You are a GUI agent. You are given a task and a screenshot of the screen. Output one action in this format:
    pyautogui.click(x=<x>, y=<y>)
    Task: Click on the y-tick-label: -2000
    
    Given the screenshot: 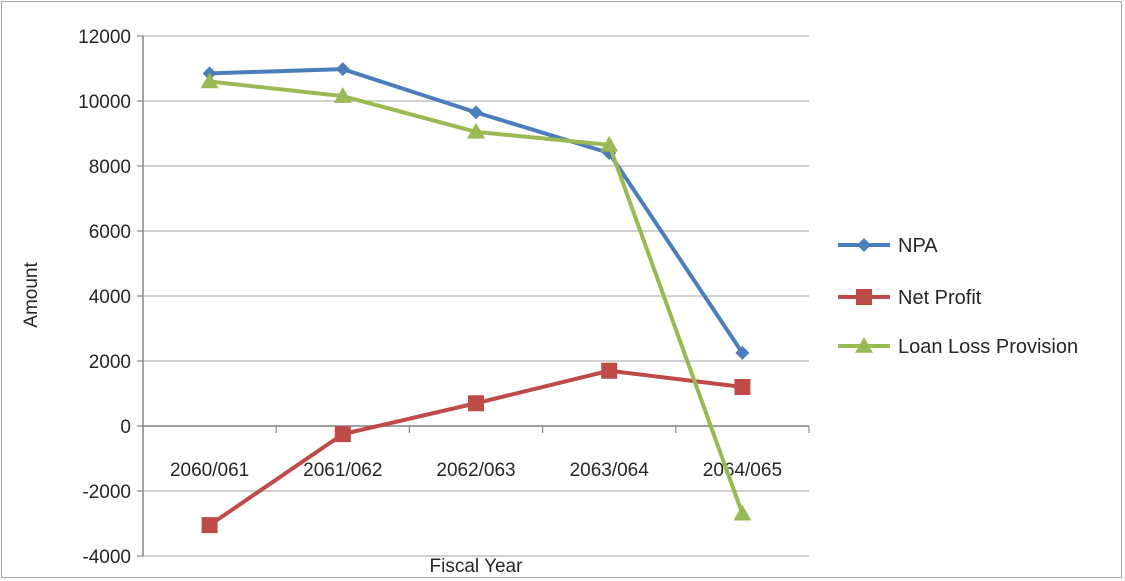 What is the action you would take?
    pyautogui.click(x=106, y=492)
    